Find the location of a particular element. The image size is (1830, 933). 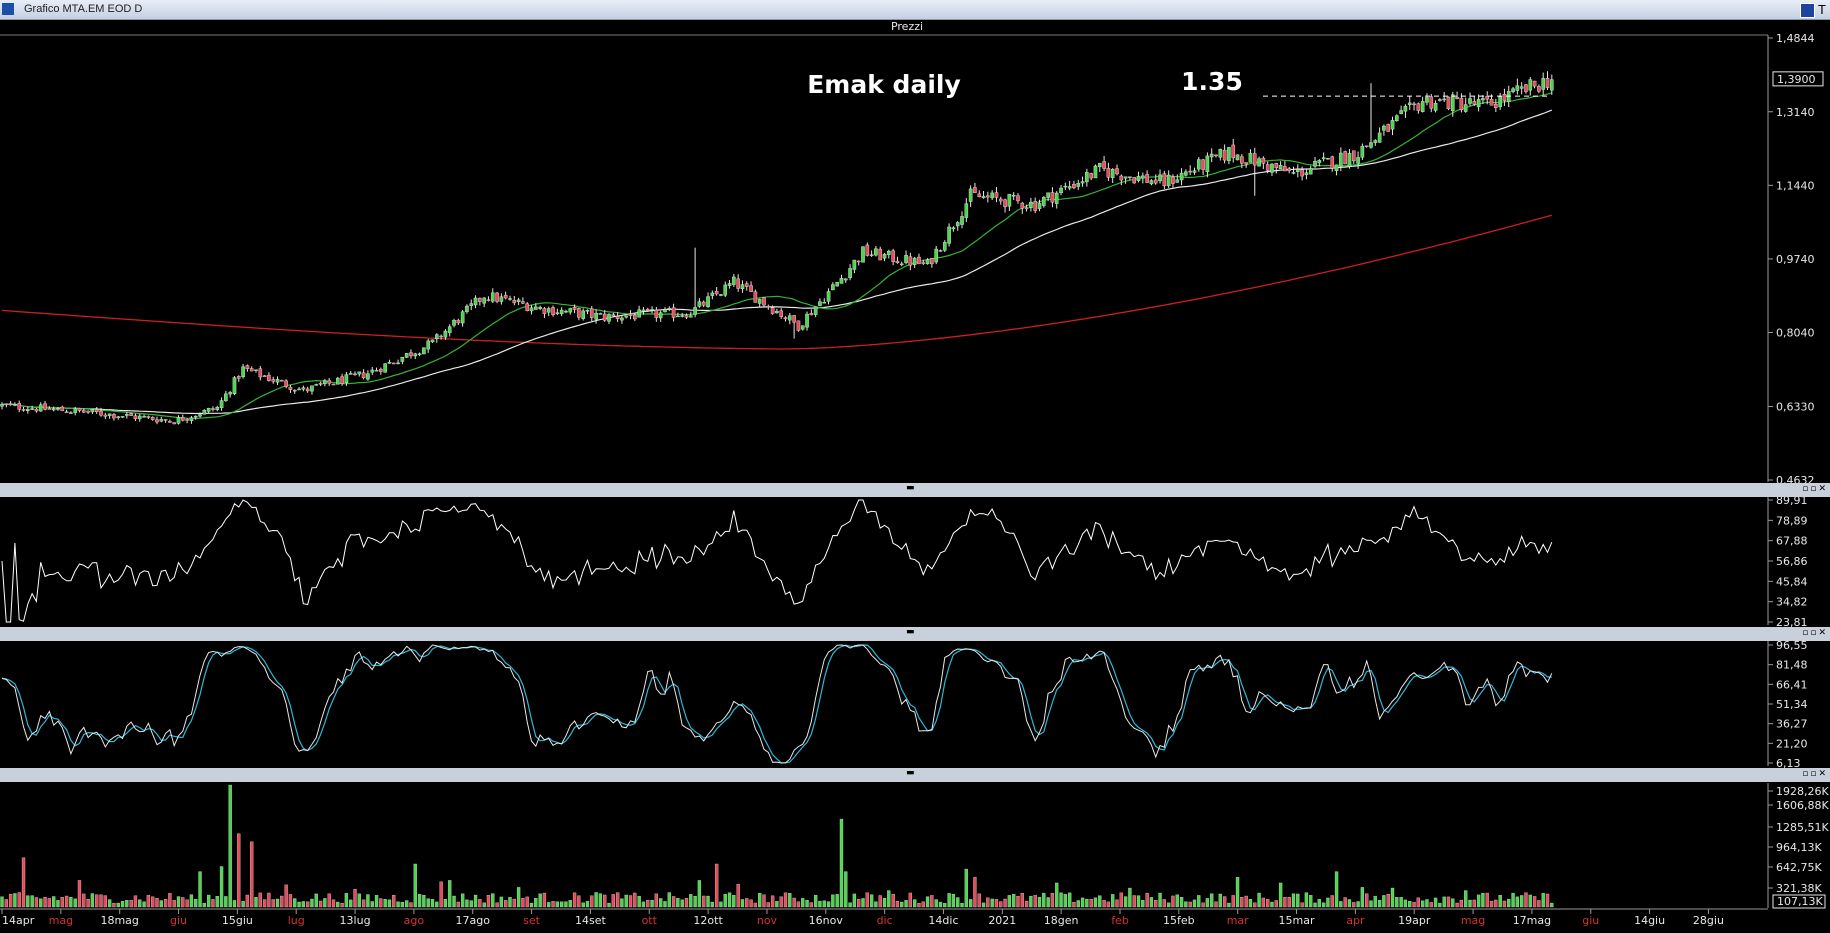

oscillator-tick-label: 67,88 is located at coordinates (1792, 541).